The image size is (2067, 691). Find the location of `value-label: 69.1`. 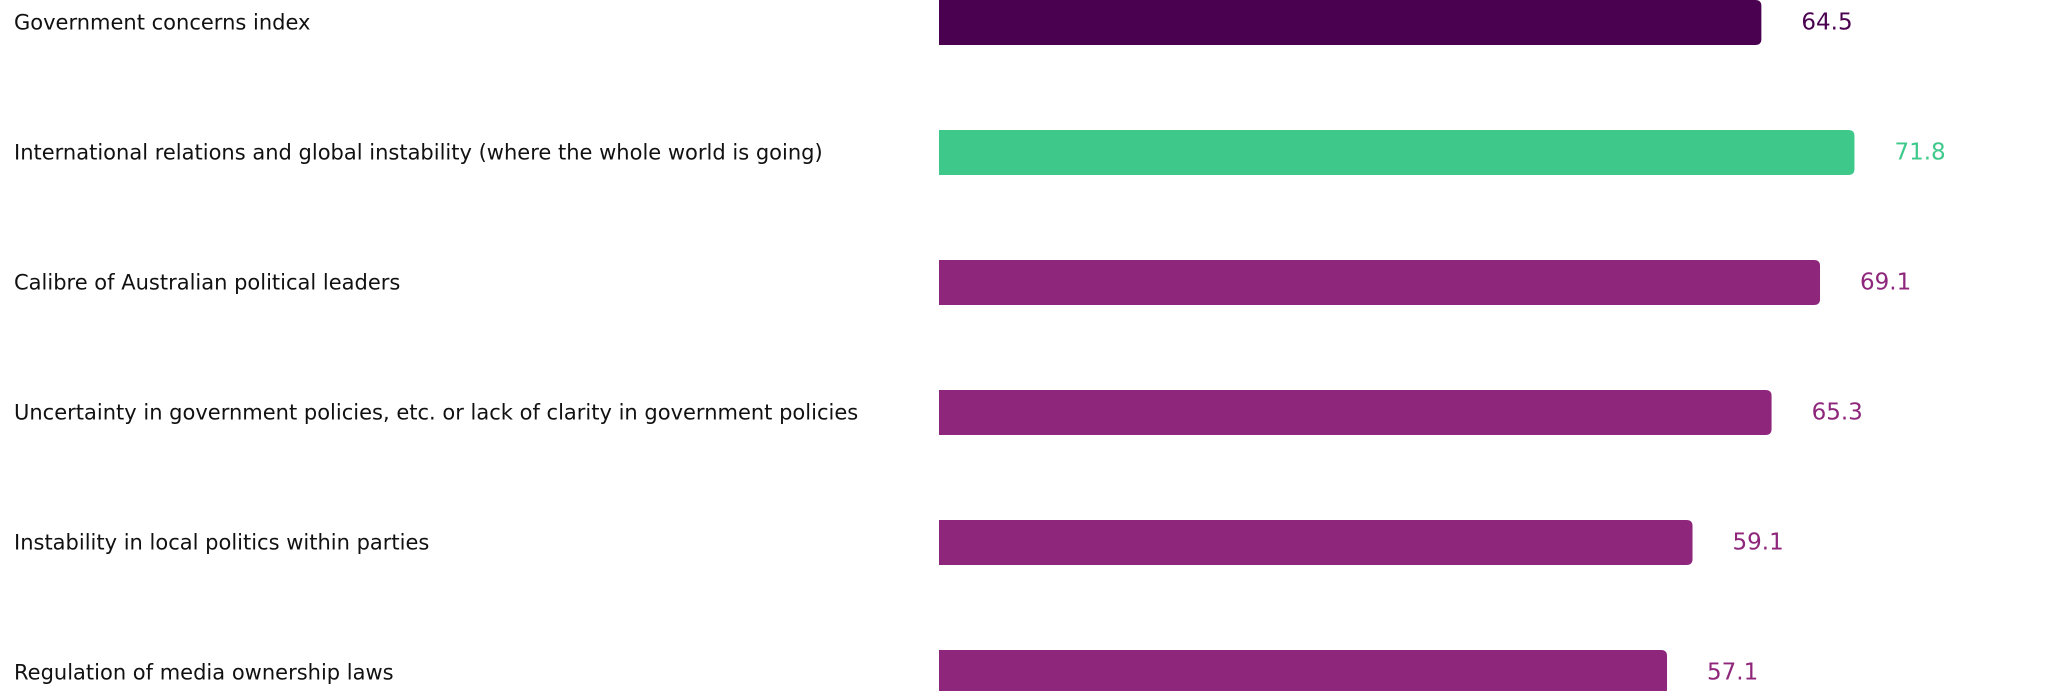

value-label: 69.1 is located at coordinates (1885, 283).